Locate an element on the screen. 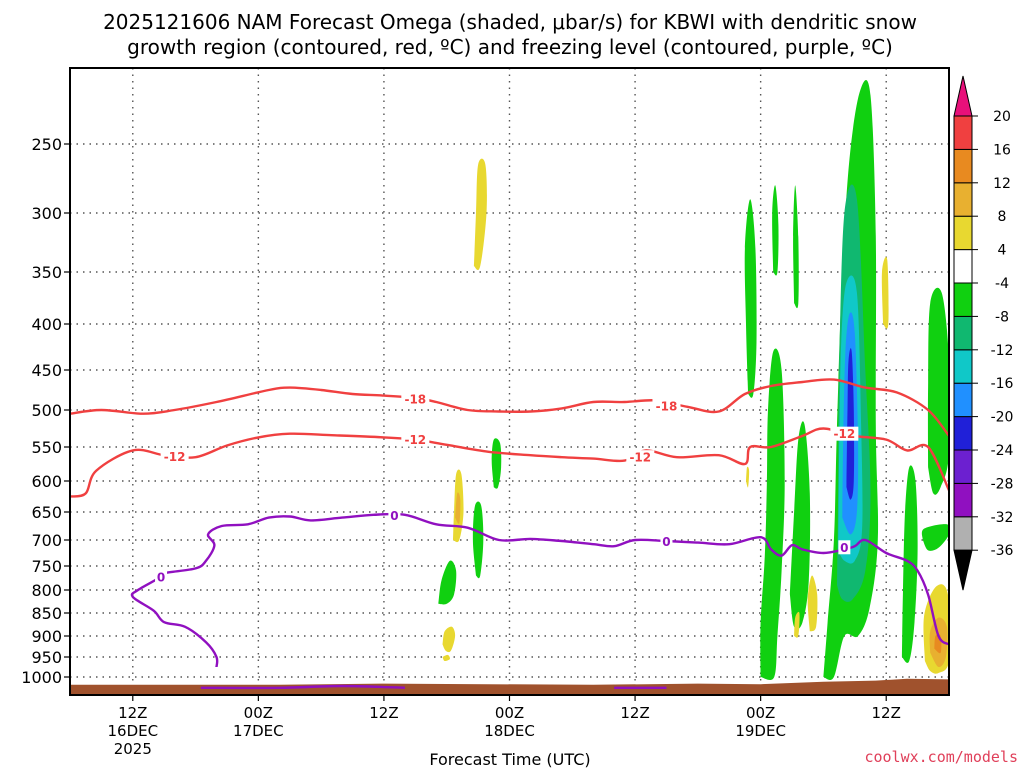 The height and width of the screenshot is (768, 1024). y-tick-650: 650 is located at coordinates (46, 512).